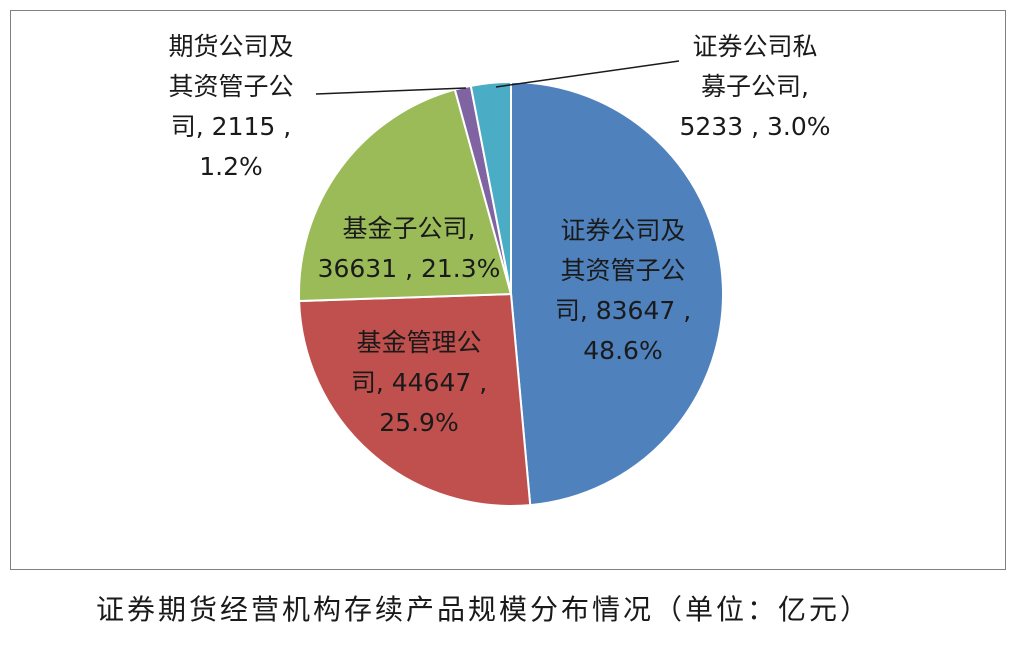  What do you see at coordinates (418, 342) in the screenshot?
I see `slice-label-line: 基金管理公` at bounding box center [418, 342].